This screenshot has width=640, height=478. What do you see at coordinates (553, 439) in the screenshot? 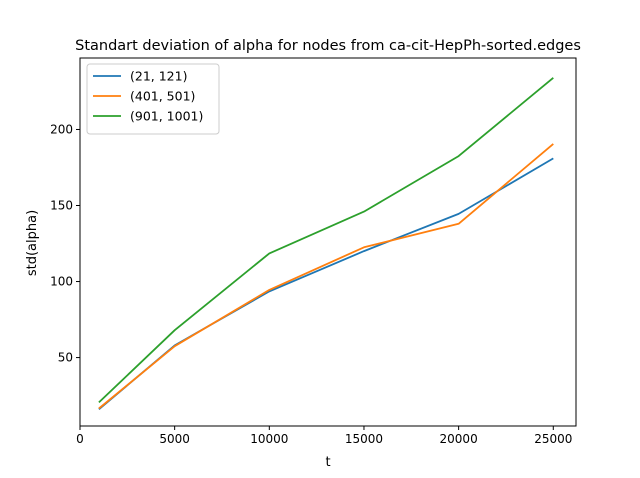
I see `x-tick-label: 25000` at bounding box center [553, 439].